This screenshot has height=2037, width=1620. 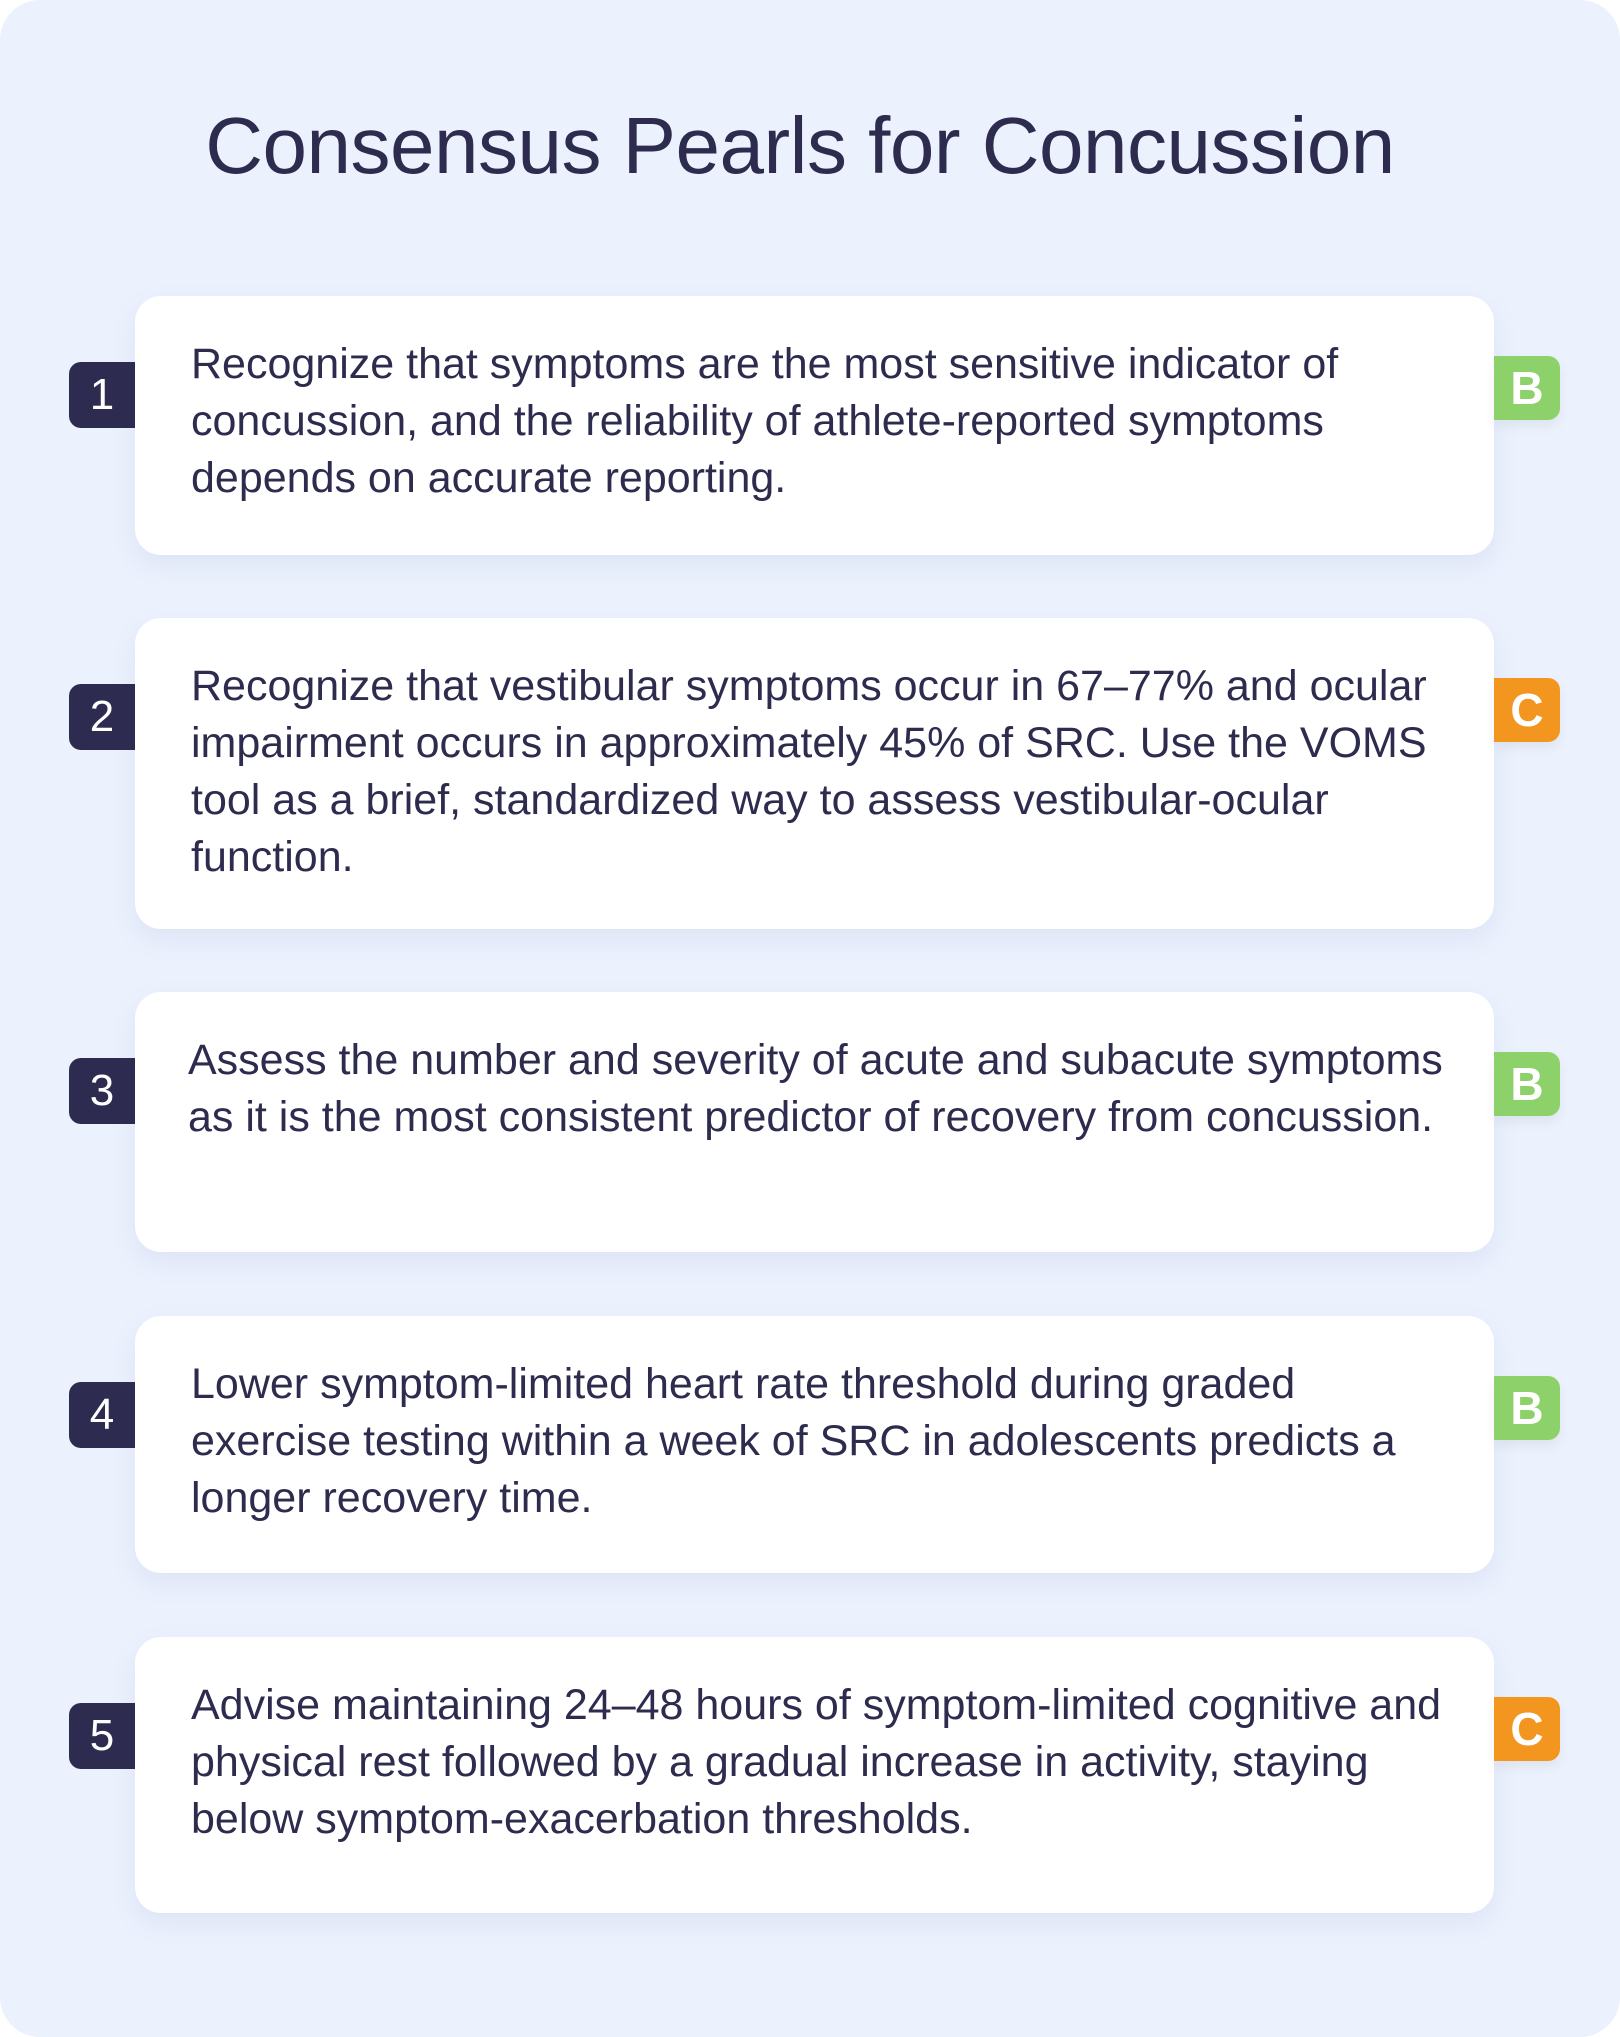 I want to click on pearl-number-badge: 5, so click(x=102, y=1736).